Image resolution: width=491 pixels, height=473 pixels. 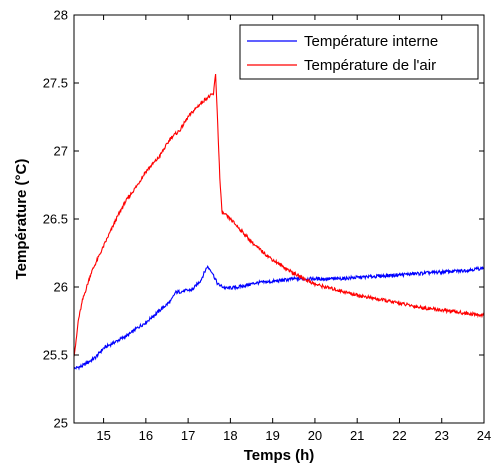 I want to click on legend-box, so click(x=359, y=52).